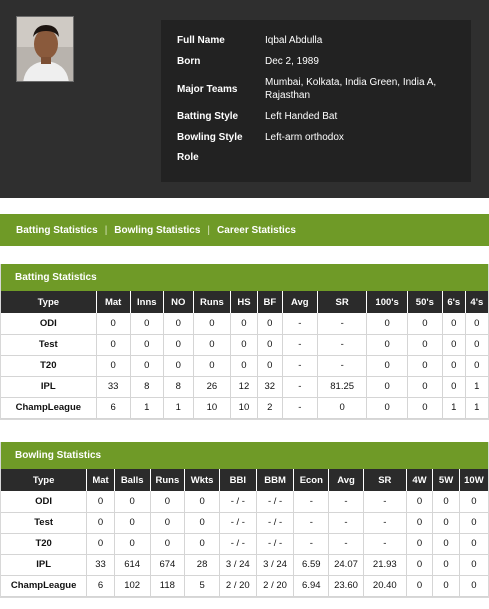  What do you see at coordinates (57, 230) in the screenshot?
I see `tab-batting-statistics: Batting Statistics` at bounding box center [57, 230].